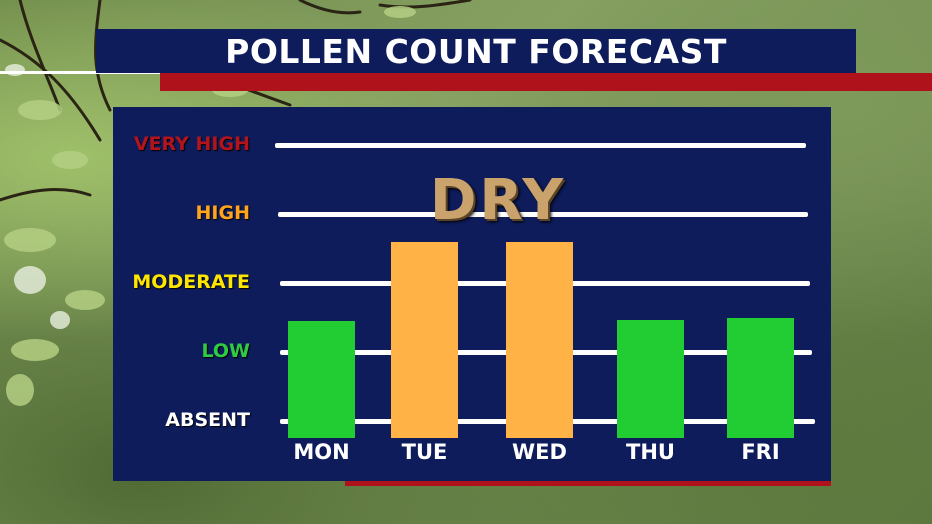 The width and height of the screenshot is (932, 524). I want to click on page-title: POLLEN COUNT FORECAST, so click(476, 51).